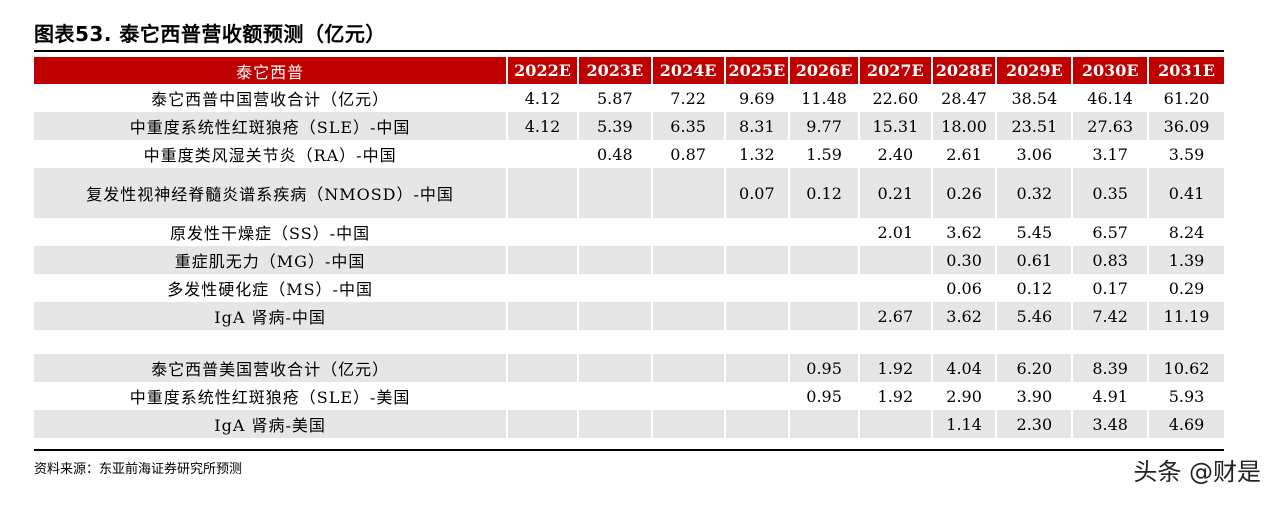 This screenshot has width=1275, height=505. What do you see at coordinates (271, 316) in the screenshot?
I see `row-label: IgA 肾病-中国` at bounding box center [271, 316].